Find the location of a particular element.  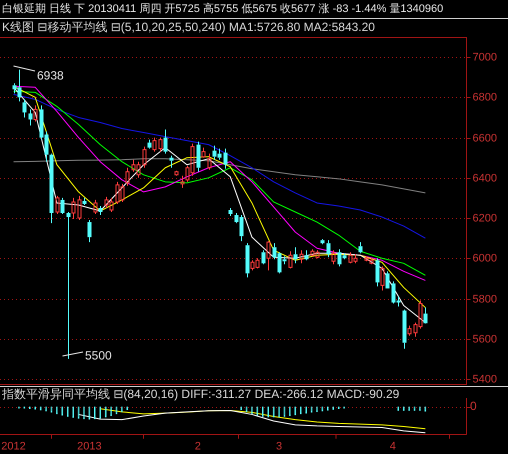

y-tick-label: 7000 is located at coordinates (484, 58).